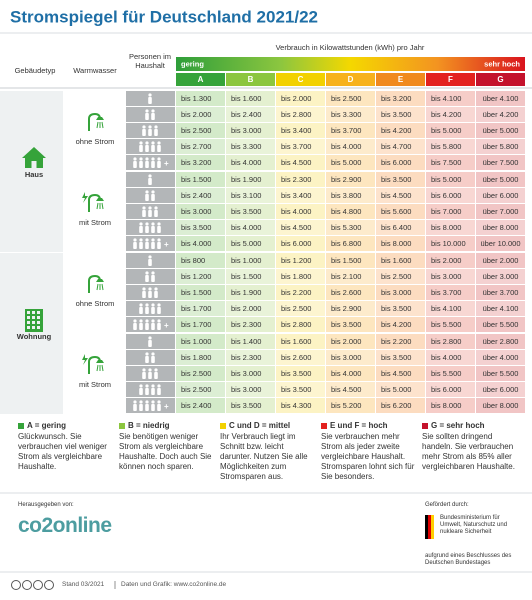  I want to click on value-text: bis 2.300, so click(296, 179).